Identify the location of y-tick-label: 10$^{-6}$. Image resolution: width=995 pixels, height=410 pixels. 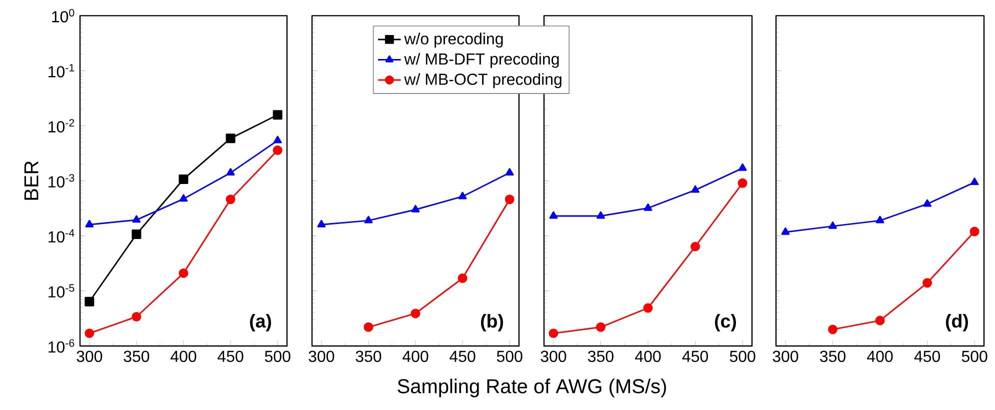
(61, 346).